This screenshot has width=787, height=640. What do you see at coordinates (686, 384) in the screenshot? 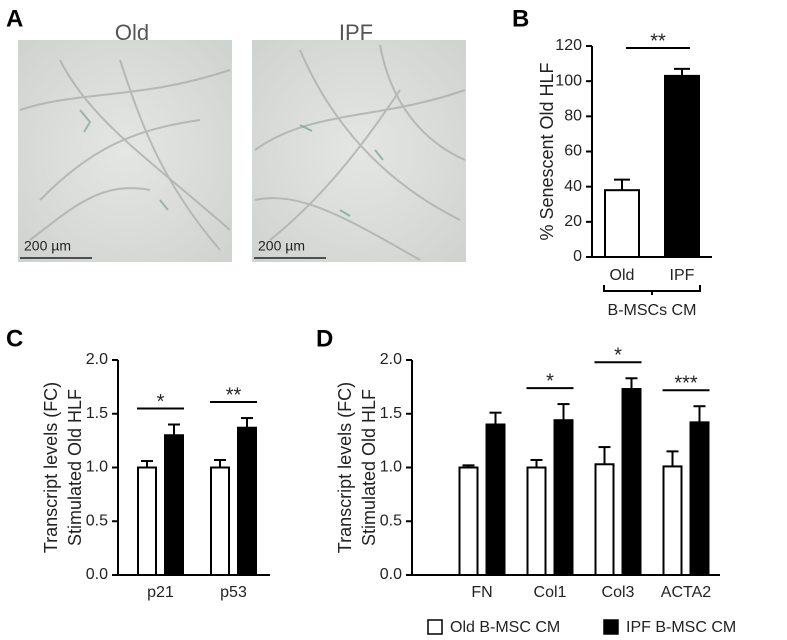
I see `significance-label: ***` at bounding box center [686, 384].